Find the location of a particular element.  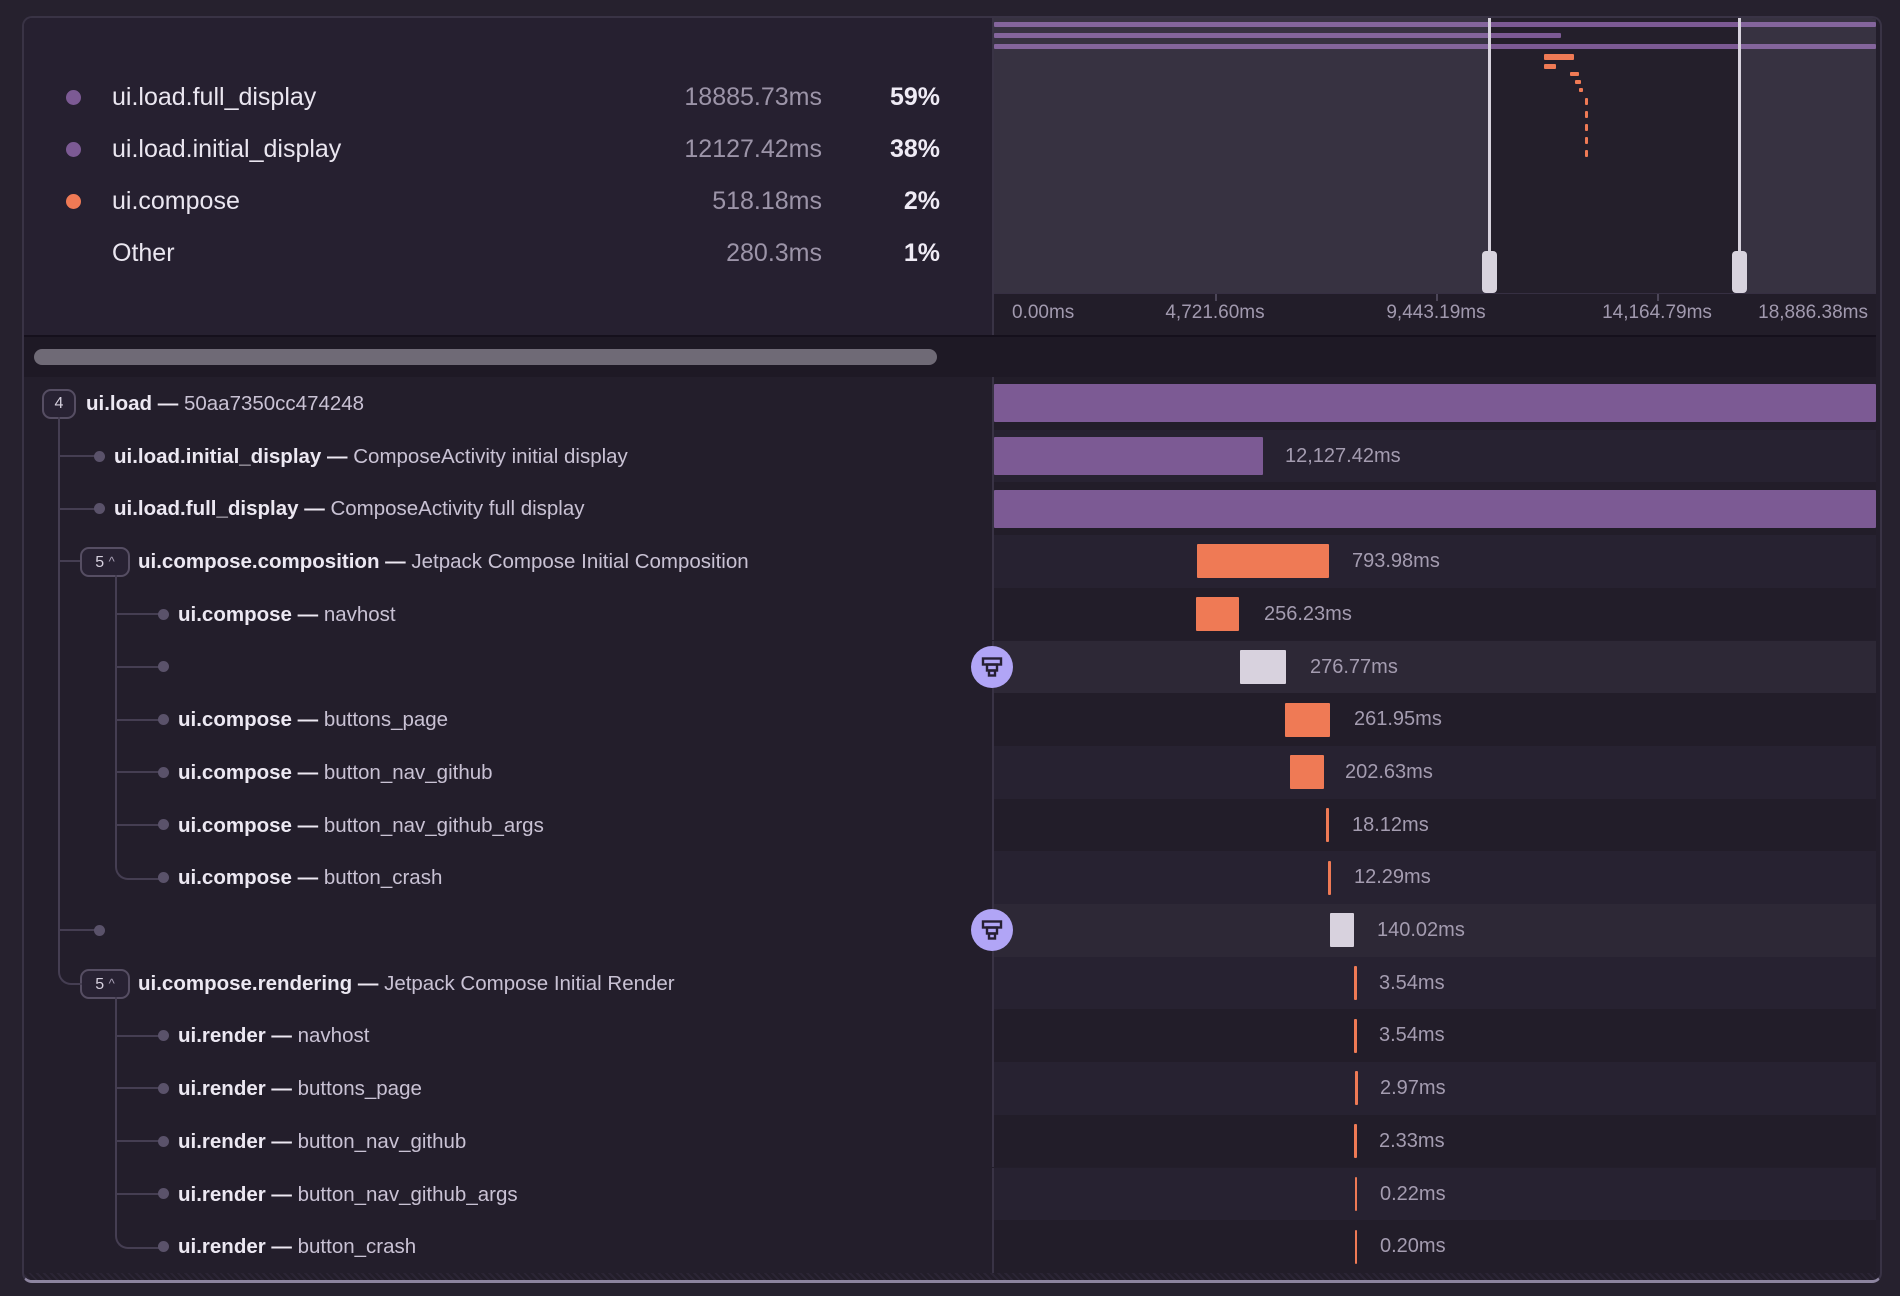

panel-divider is located at coordinates (993, 509).